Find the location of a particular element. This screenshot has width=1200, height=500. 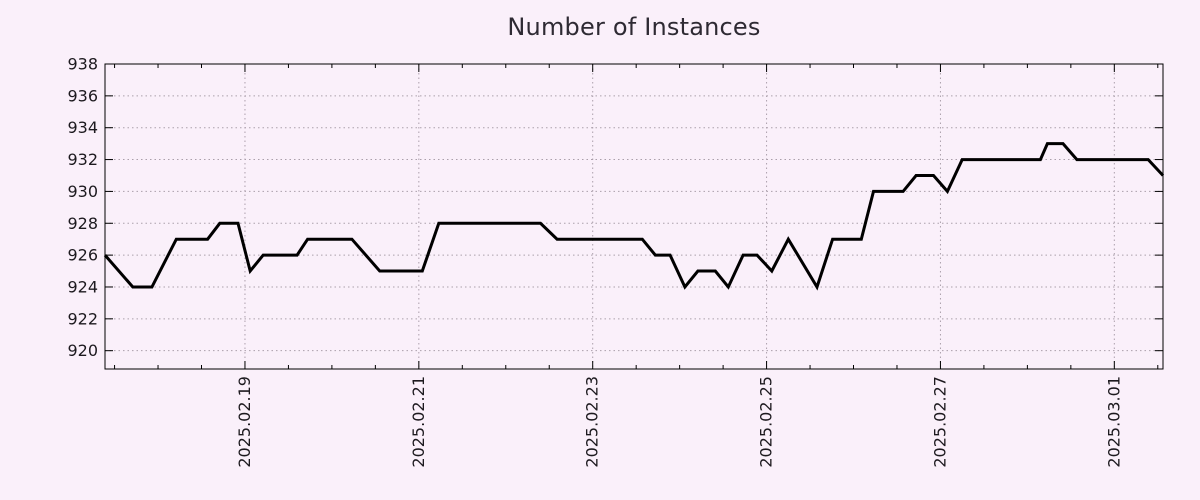

y-tick-label: 922 is located at coordinates (82, 318).